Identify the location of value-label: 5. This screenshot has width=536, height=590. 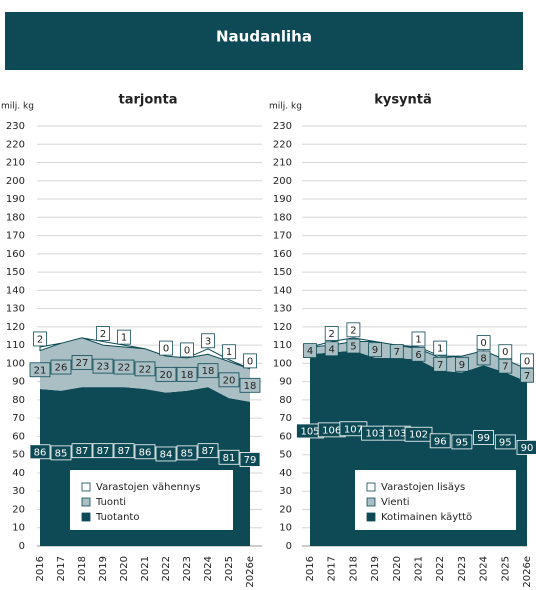
(353, 347).